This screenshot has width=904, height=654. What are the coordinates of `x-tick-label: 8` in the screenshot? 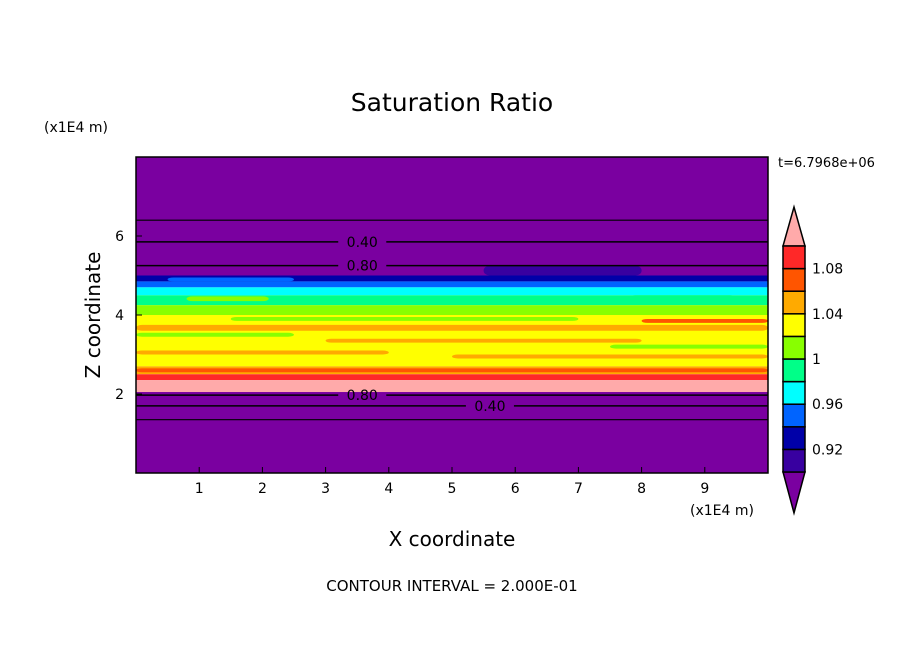 It's located at (641, 489).